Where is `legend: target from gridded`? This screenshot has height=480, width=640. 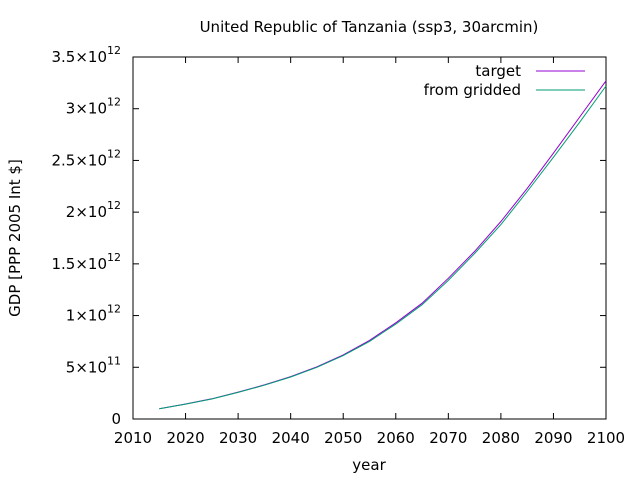
legend: target from gridded is located at coordinates (504, 80).